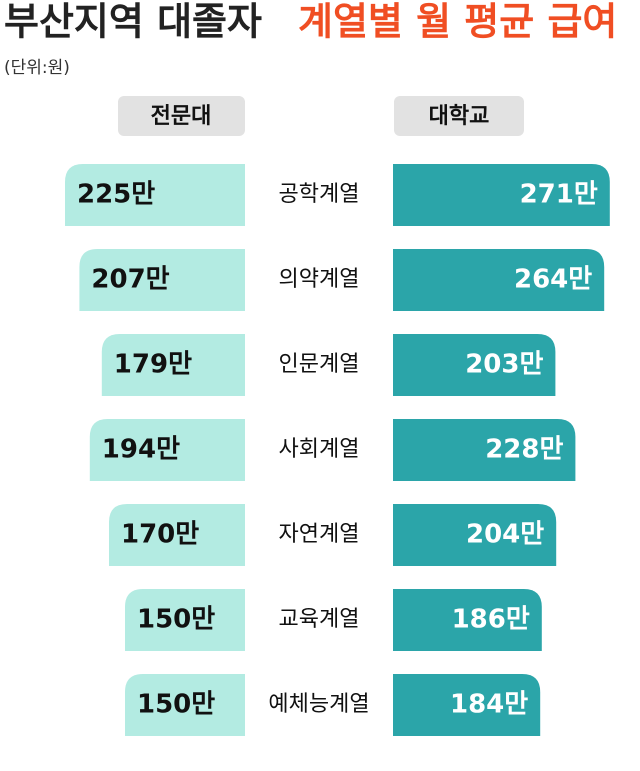 Image resolution: width=640 pixels, height=771 pixels. Describe the element at coordinates (524, 450) in the screenshot. I see `value-label: 228만` at that location.